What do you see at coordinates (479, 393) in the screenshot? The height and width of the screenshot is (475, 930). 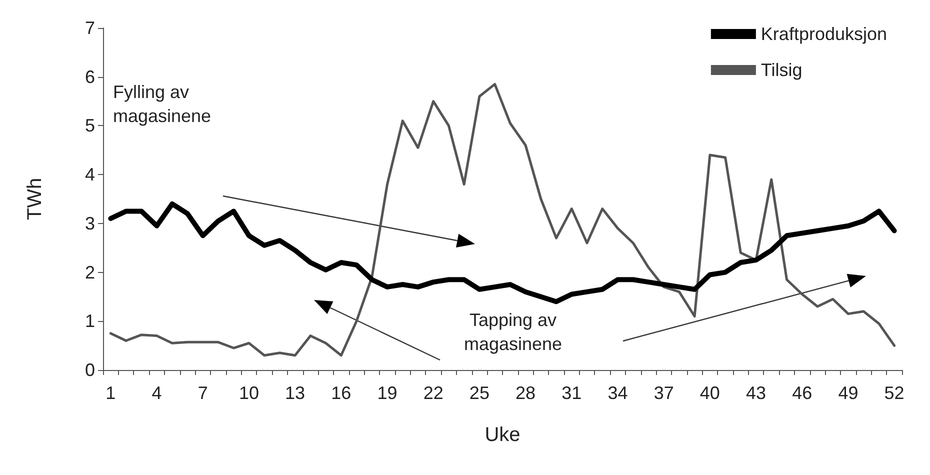 I see `x-tick-label: 25` at bounding box center [479, 393].